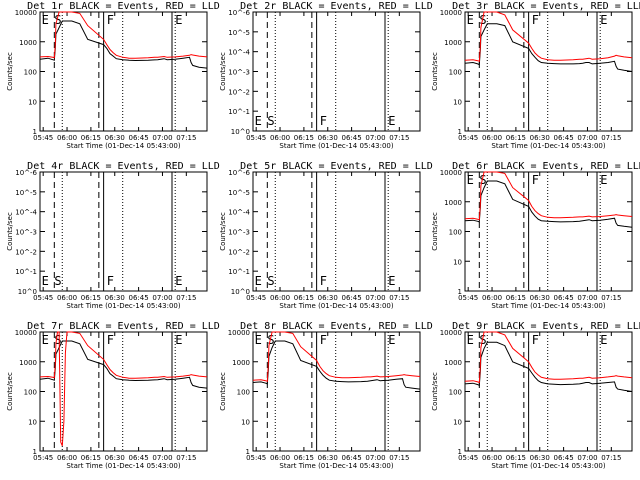 Image resolution: width=640 pixels, height=480 pixels. I want to click on y-tick-label: 10^0, so click(240, 132).